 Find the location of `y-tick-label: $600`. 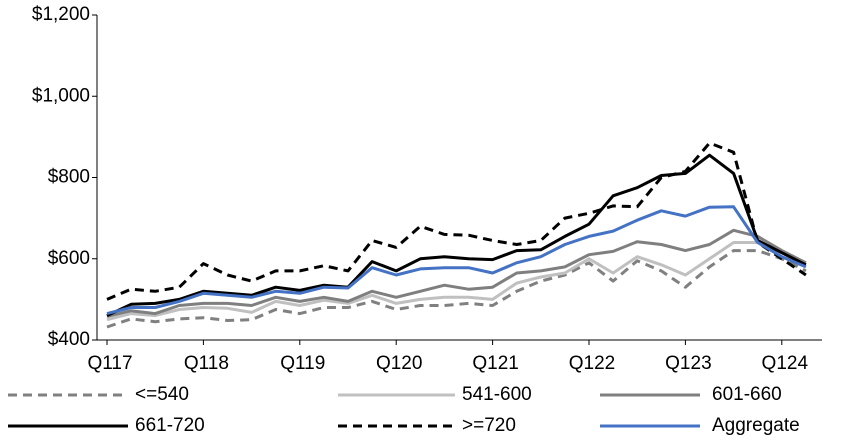

y-tick-label: $600 is located at coordinates (69, 258).